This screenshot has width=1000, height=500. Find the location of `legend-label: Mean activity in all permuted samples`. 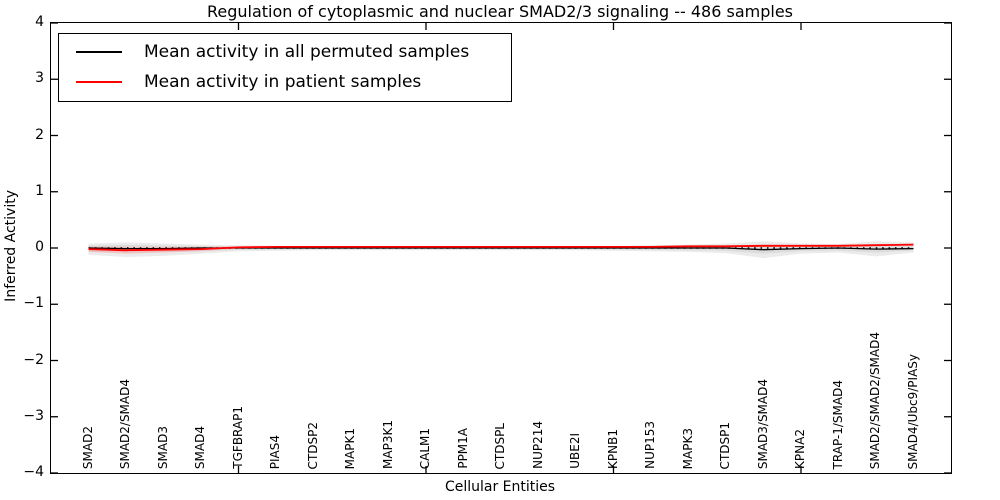

legend-label: Mean activity in all permuted samples is located at coordinates (307, 52).